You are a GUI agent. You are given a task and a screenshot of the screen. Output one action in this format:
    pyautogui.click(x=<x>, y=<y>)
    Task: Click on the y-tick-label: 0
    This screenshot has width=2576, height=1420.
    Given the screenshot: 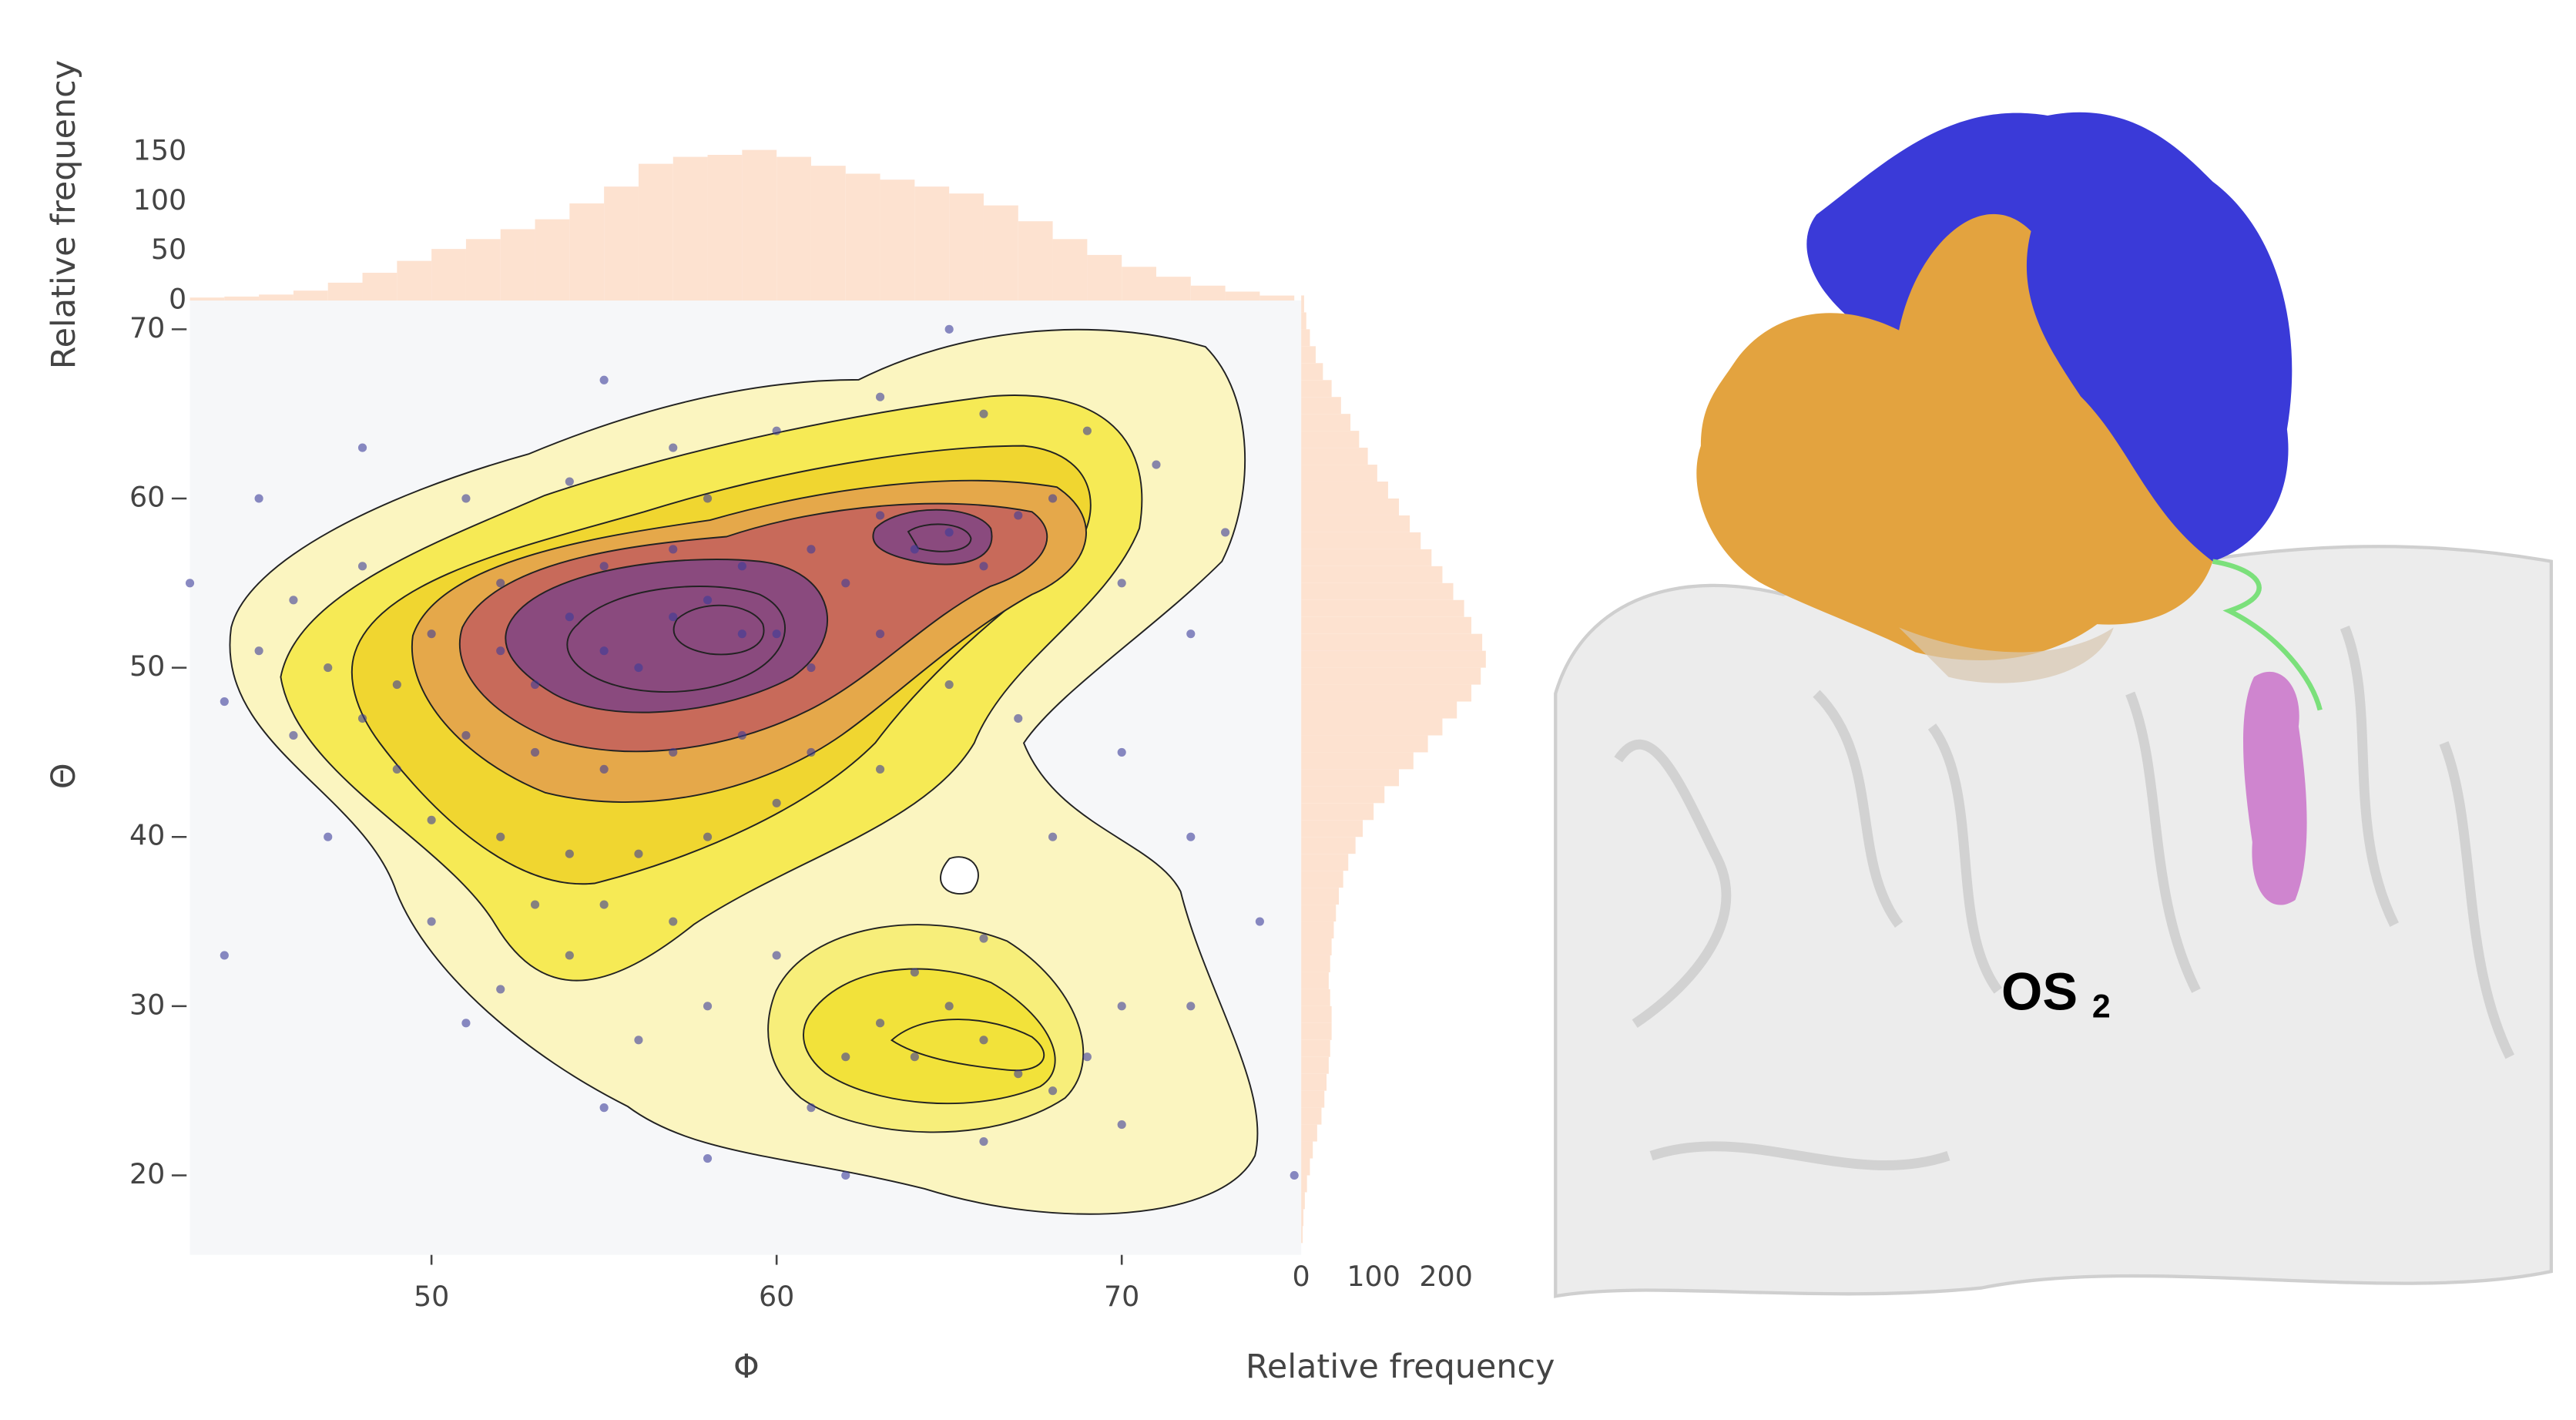 What is the action you would take?
    pyautogui.click(x=177, y=299)
    